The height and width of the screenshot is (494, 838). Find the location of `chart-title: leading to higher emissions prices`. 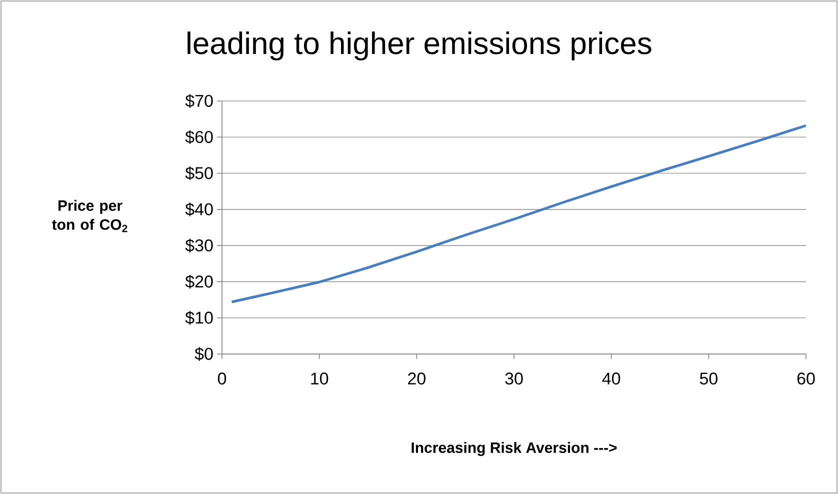

chart-title: leading to higher emissions prices is located at coordinates (420, 46).